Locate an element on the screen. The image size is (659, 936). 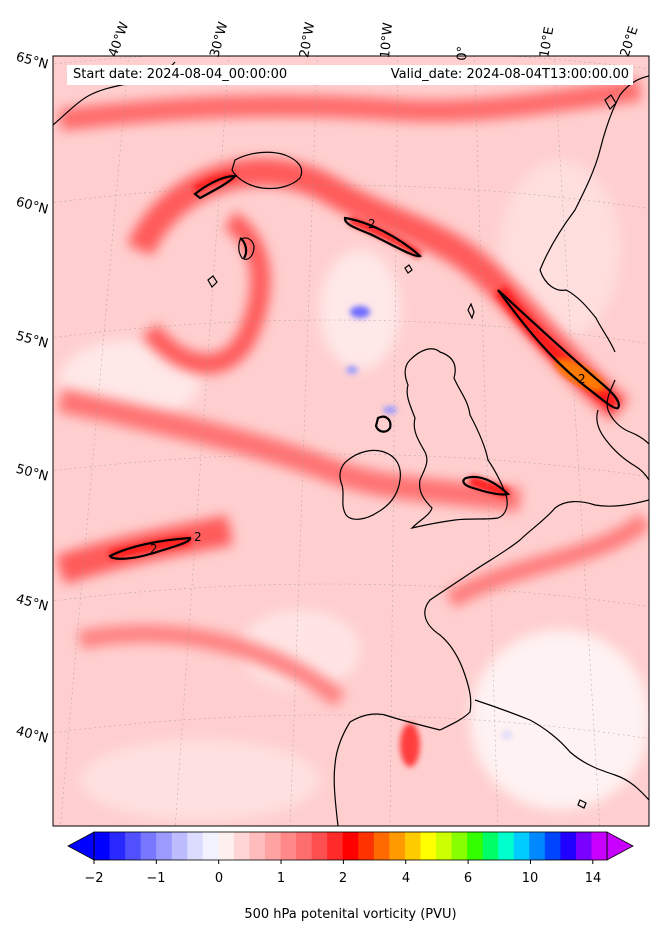
start-date-text: Start date: 2024-08-04_00:00:00 is located at coordinates (180, 74).